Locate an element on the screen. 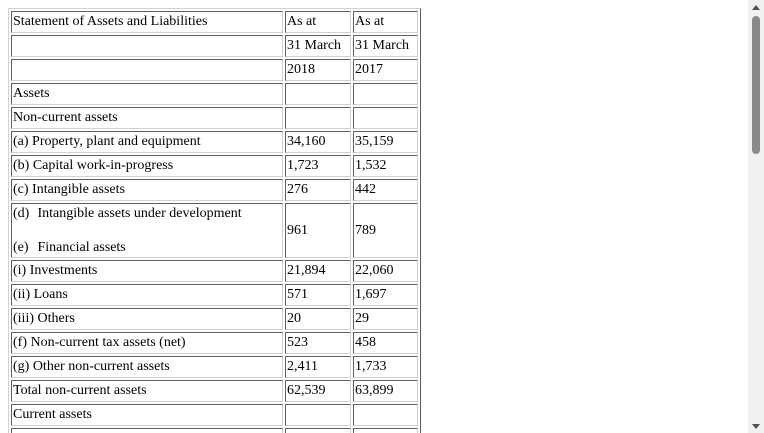 The width and height of the screenshot is (764, 433). scrollbar-thumb is located at coordinates (756, 85).